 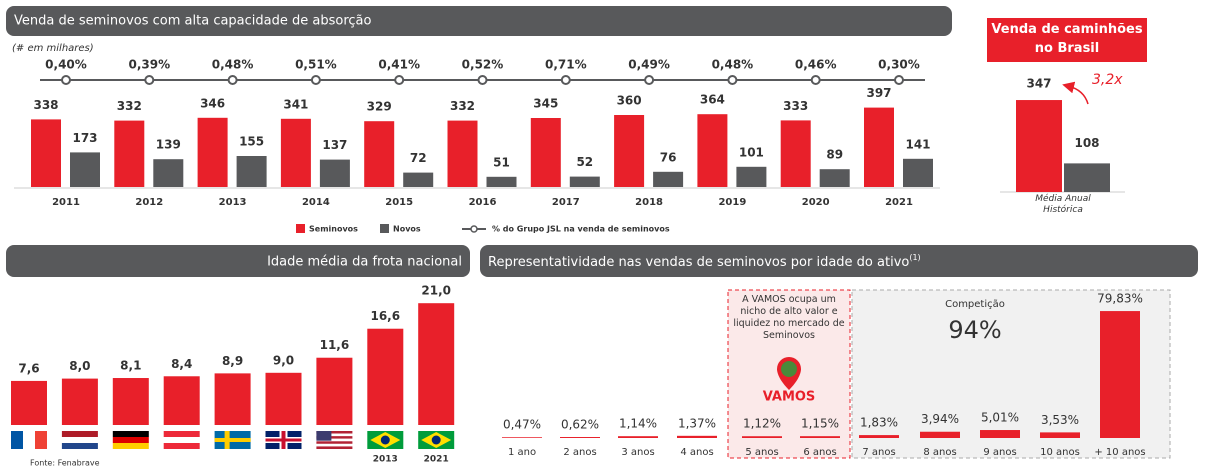 What do you see at coordinates (501, 162) in the screenshot?
I see `value-label: 51` at bounding box center [501, 162].